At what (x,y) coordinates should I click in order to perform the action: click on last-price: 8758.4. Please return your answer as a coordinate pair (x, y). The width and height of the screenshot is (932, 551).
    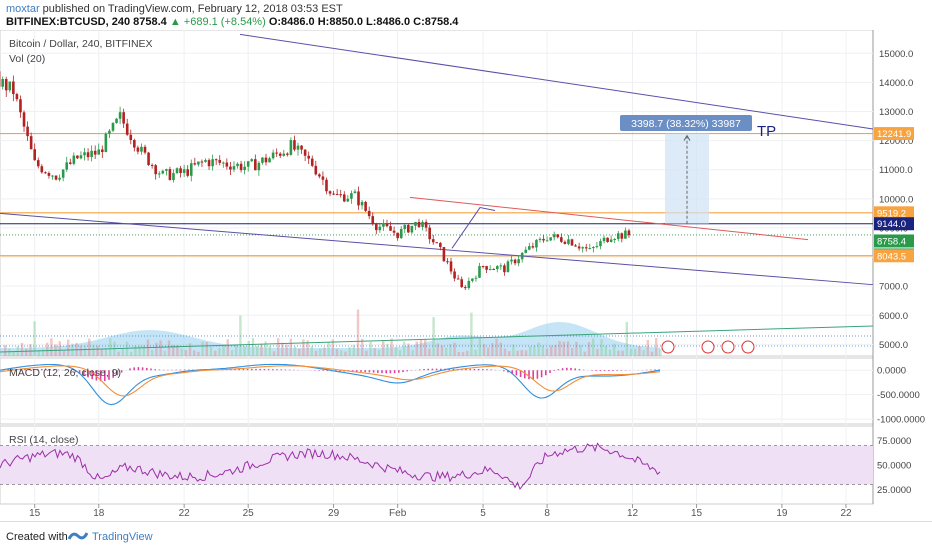
    Looking at the image, I should click on (150, 22).